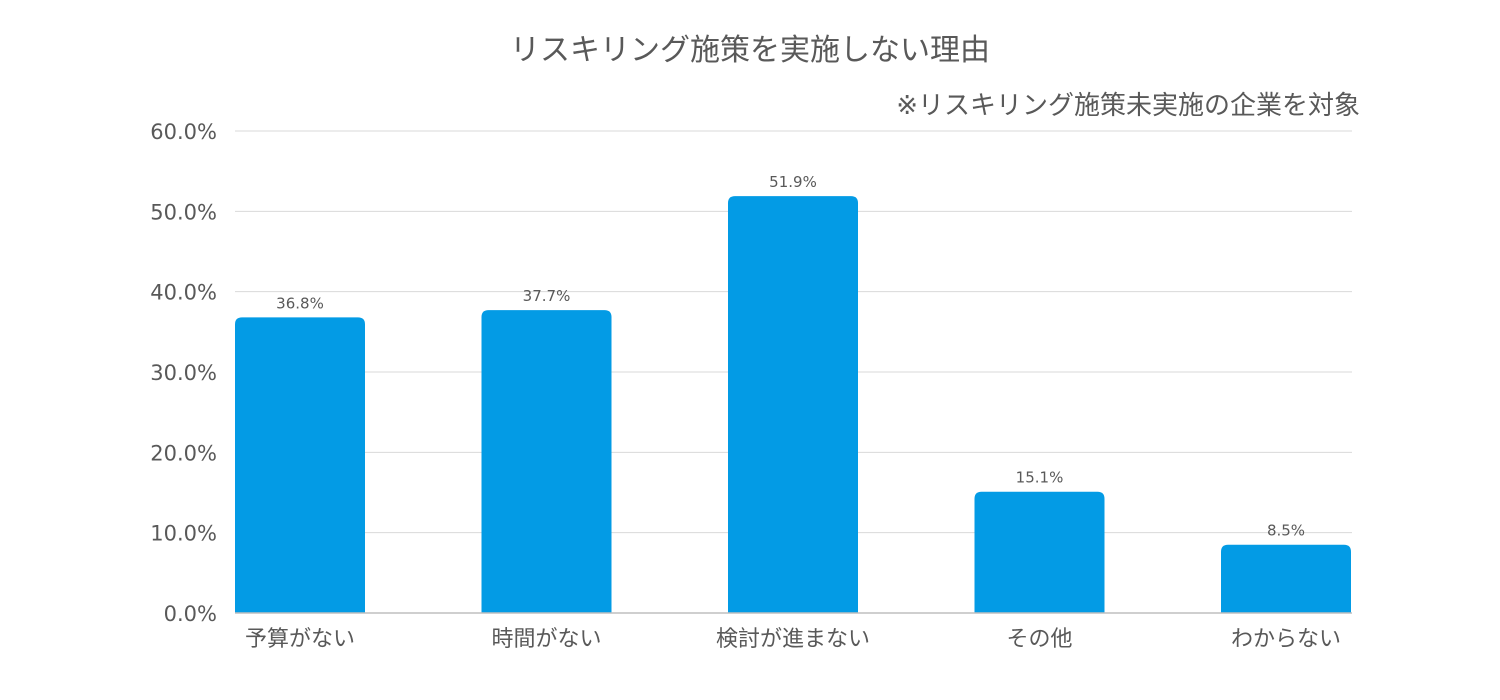 This screenshot has width=1500, height=700. I want to click on chart-title: リスキリング施策を実施しない理由, so click(750, 50).